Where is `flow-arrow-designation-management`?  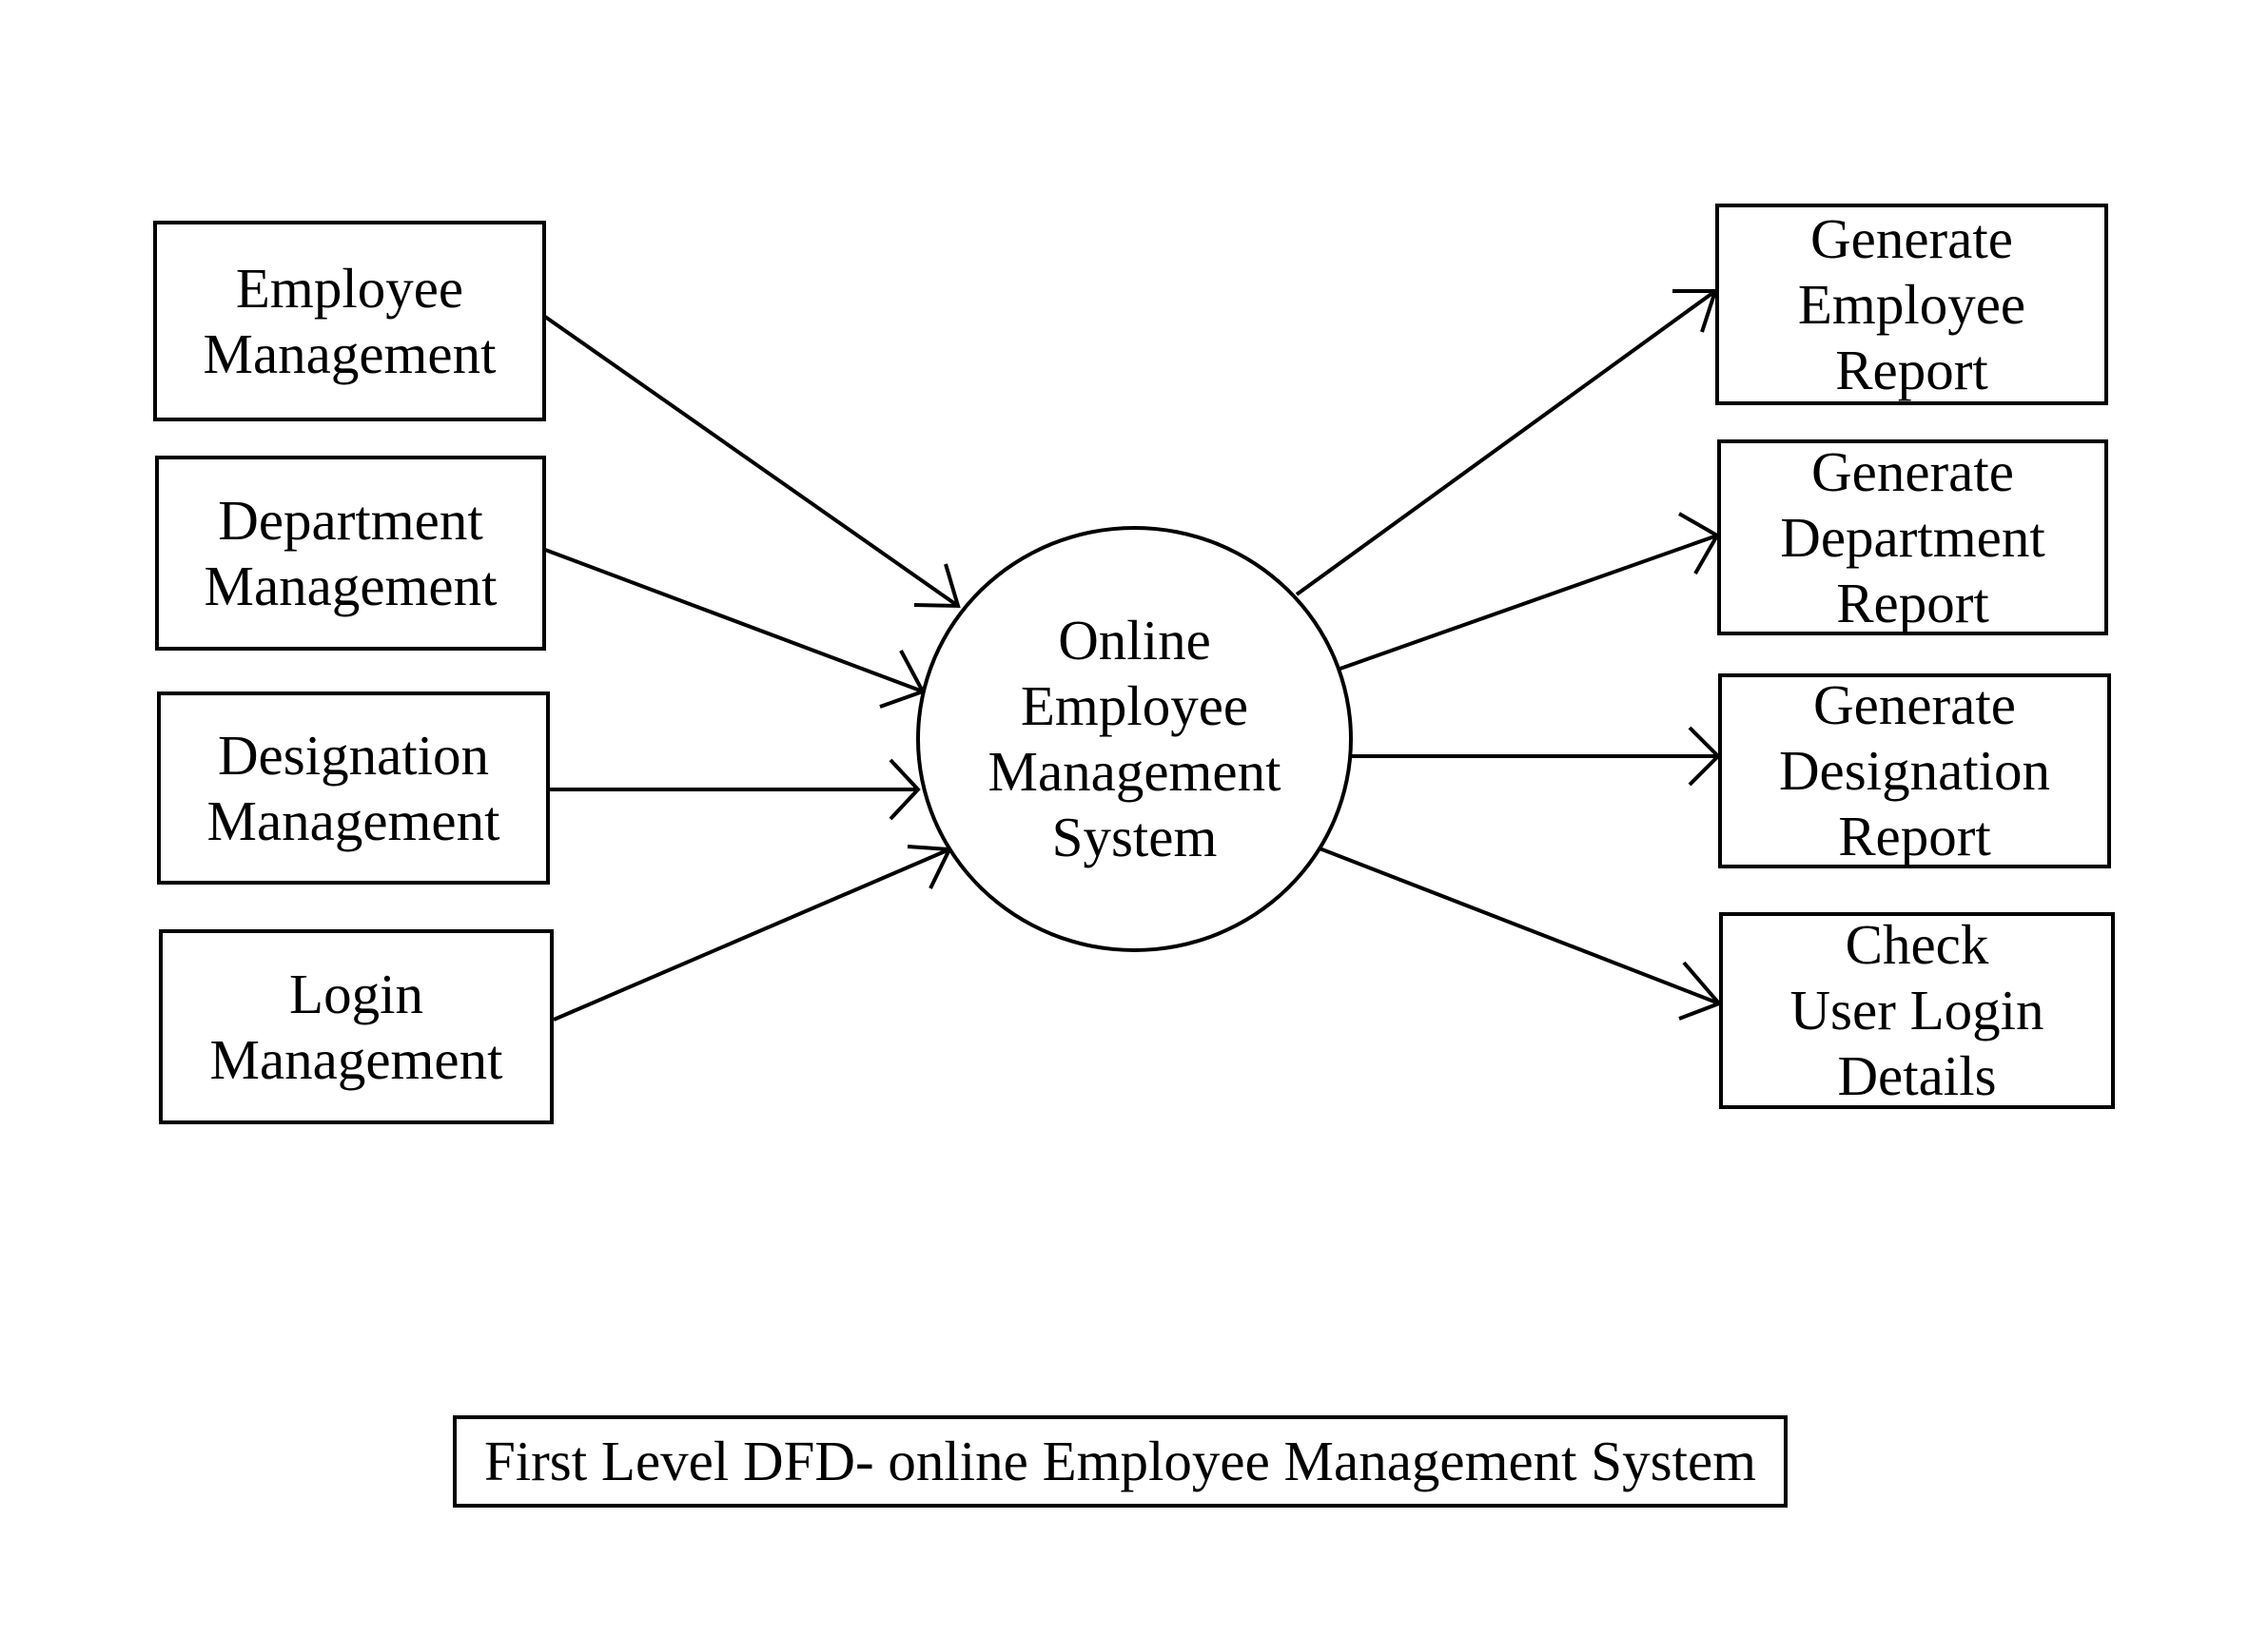
flow-arrow-designation-management is located at coordinates (735, 789).